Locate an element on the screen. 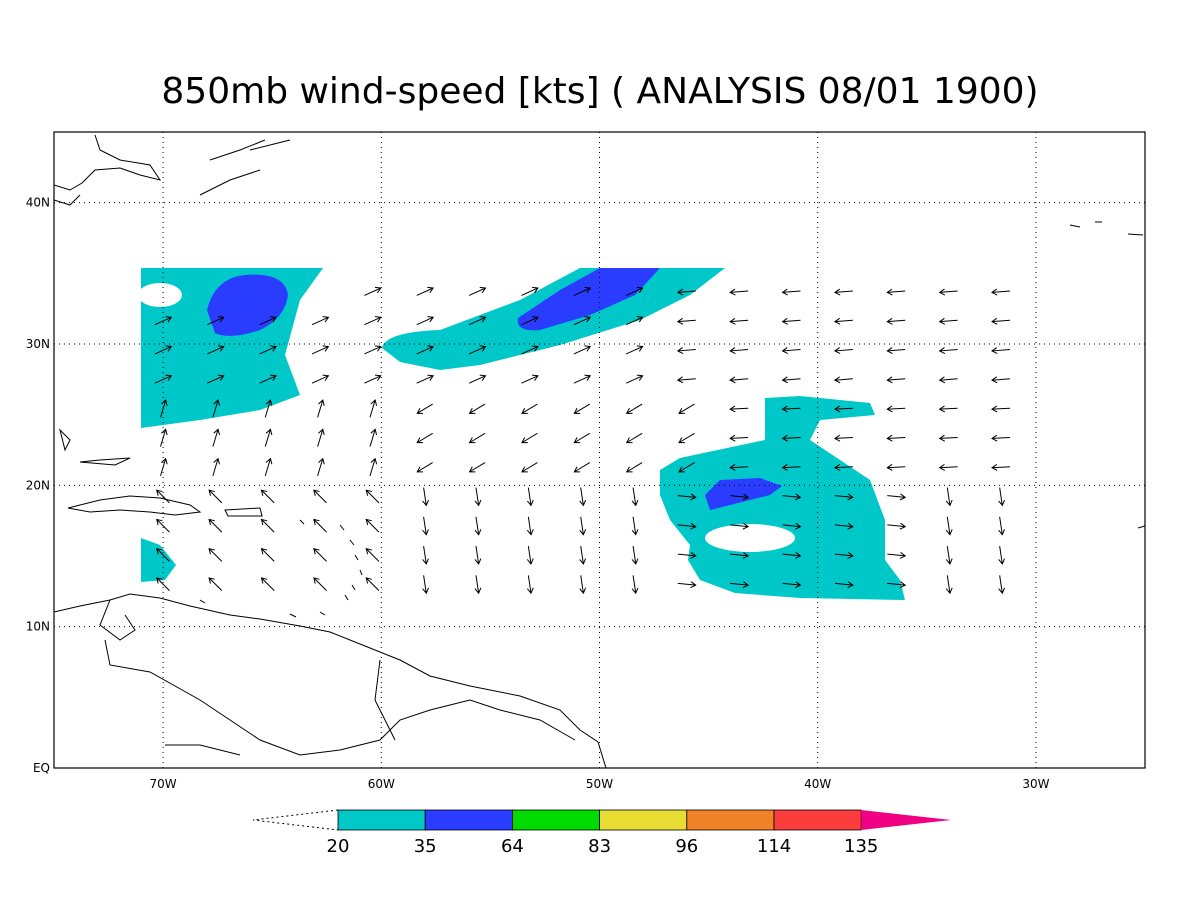 Image resolution: width=1200 pixels, height=900 pixels. contour-fill is located at coordinates (588, 299).